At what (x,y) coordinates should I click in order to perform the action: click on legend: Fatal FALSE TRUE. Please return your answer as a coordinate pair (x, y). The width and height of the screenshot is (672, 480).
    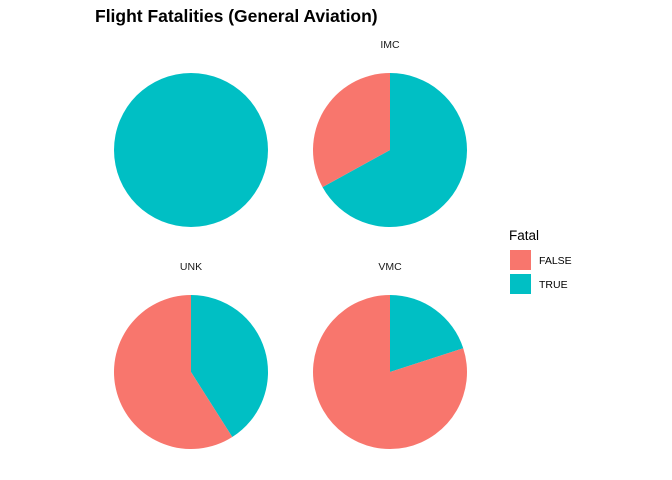
    Looking at the image, I should click on (540, 261).